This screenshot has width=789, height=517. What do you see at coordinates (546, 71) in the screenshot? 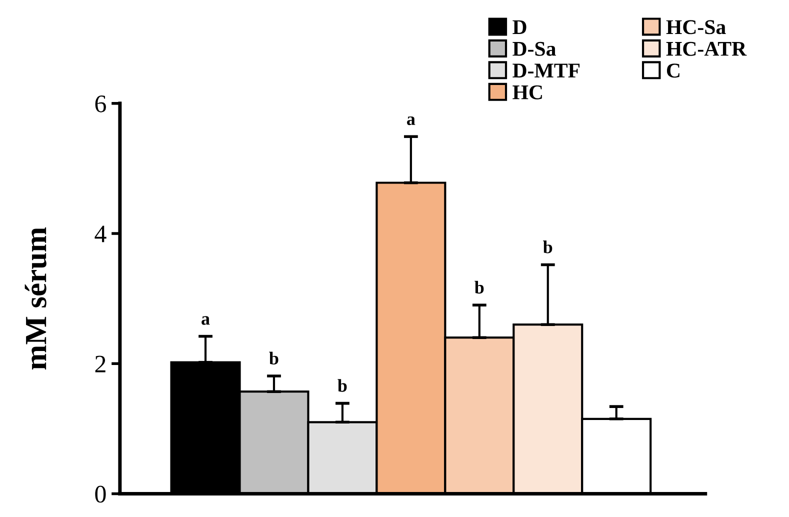
I see `legend-label: D-MTF` at bounding box center [546, 71].